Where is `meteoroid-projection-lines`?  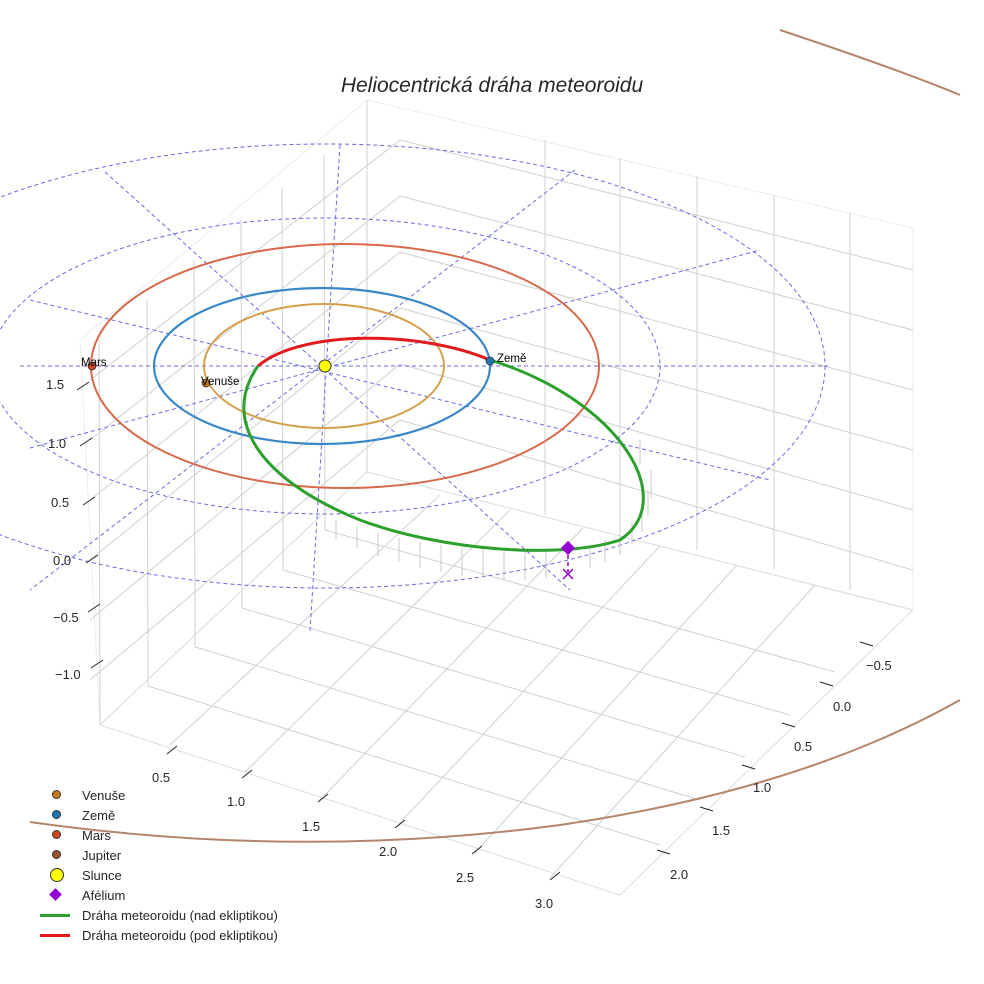
meteoroid-projection-lines is located at coordinates (493, 510).